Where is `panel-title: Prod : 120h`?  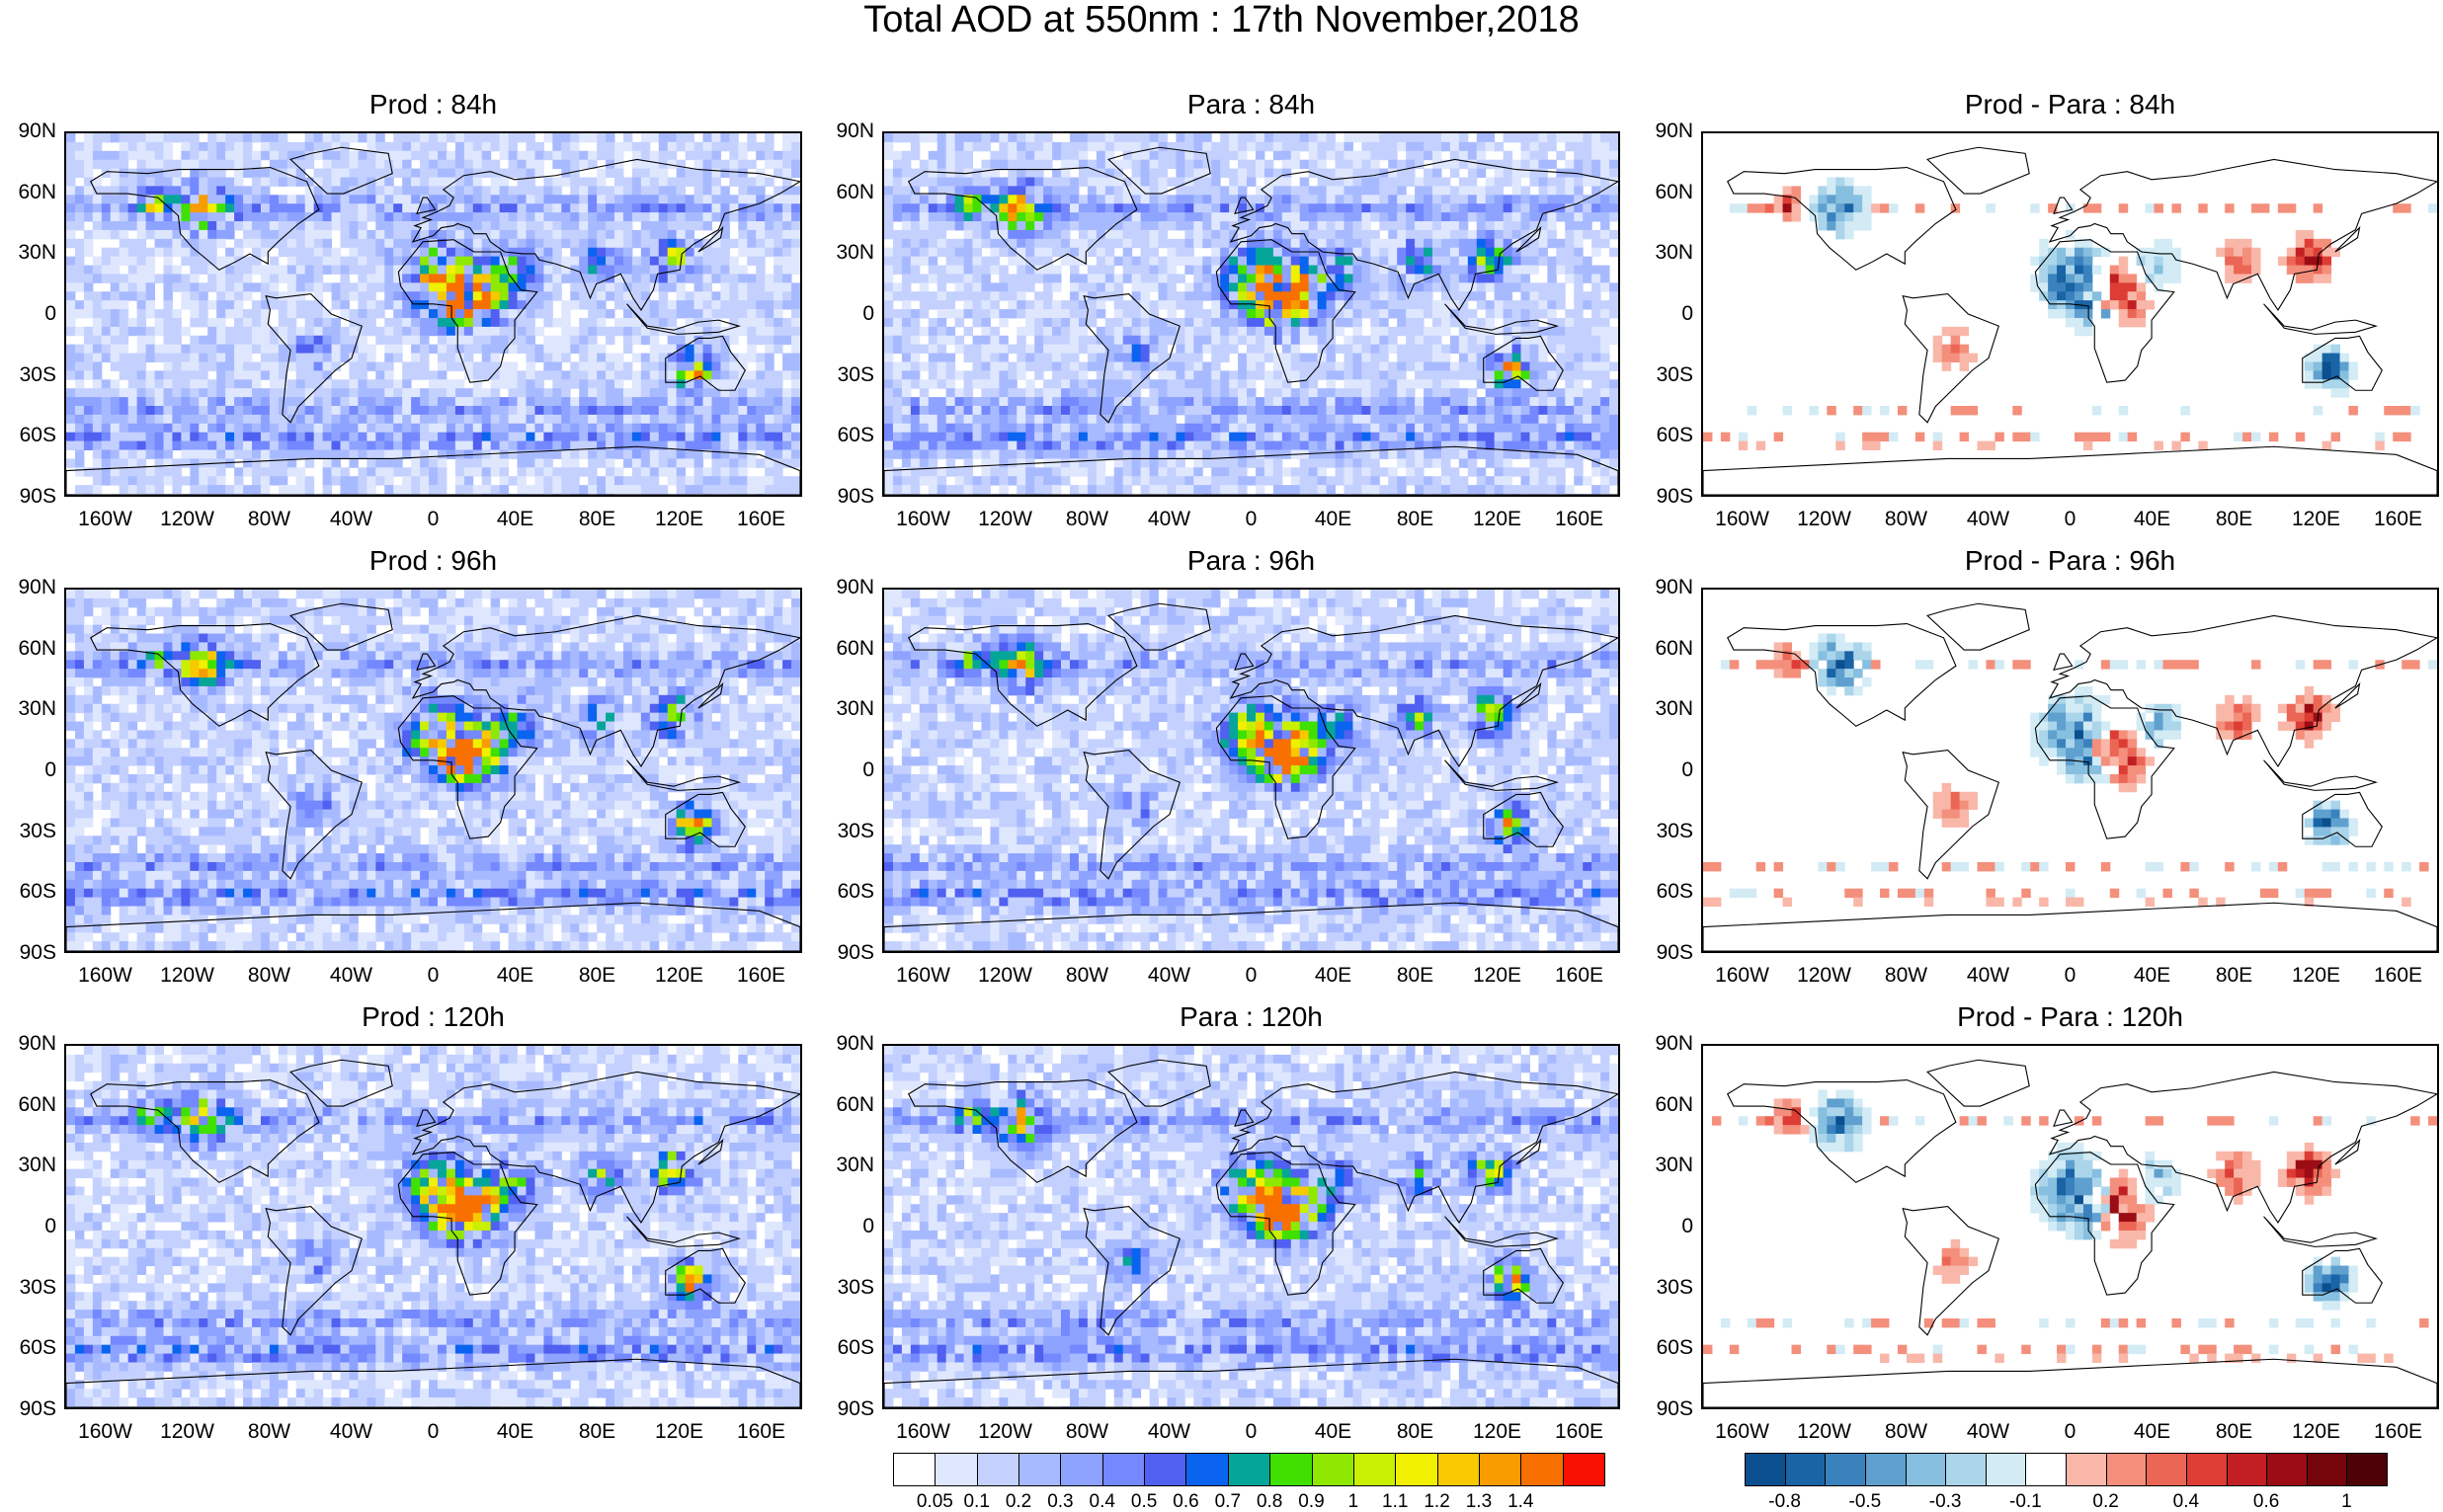
panel-title: Prod : 120h is located at coordinates (433, 1017).